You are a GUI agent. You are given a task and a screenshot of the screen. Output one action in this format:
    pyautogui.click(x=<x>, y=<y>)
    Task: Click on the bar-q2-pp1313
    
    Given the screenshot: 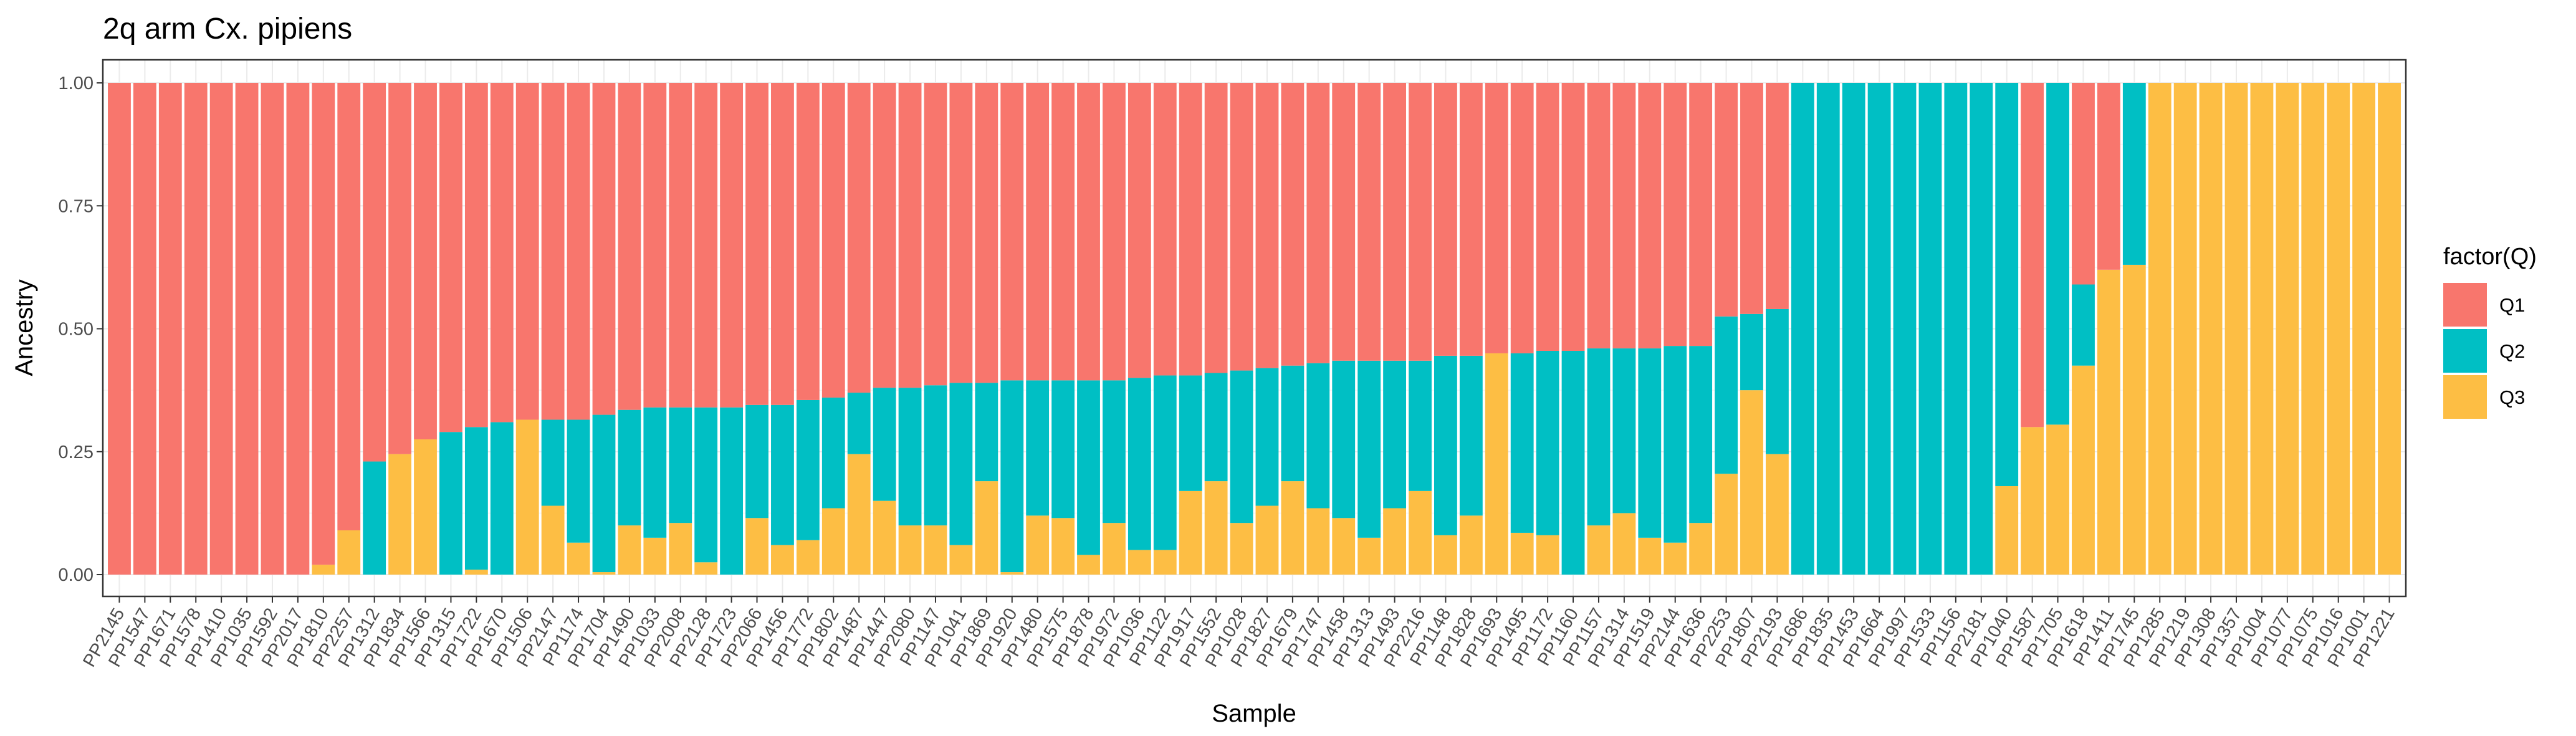 What is the action you would take?
    pyautogui.click(x=1369, y=449)
    